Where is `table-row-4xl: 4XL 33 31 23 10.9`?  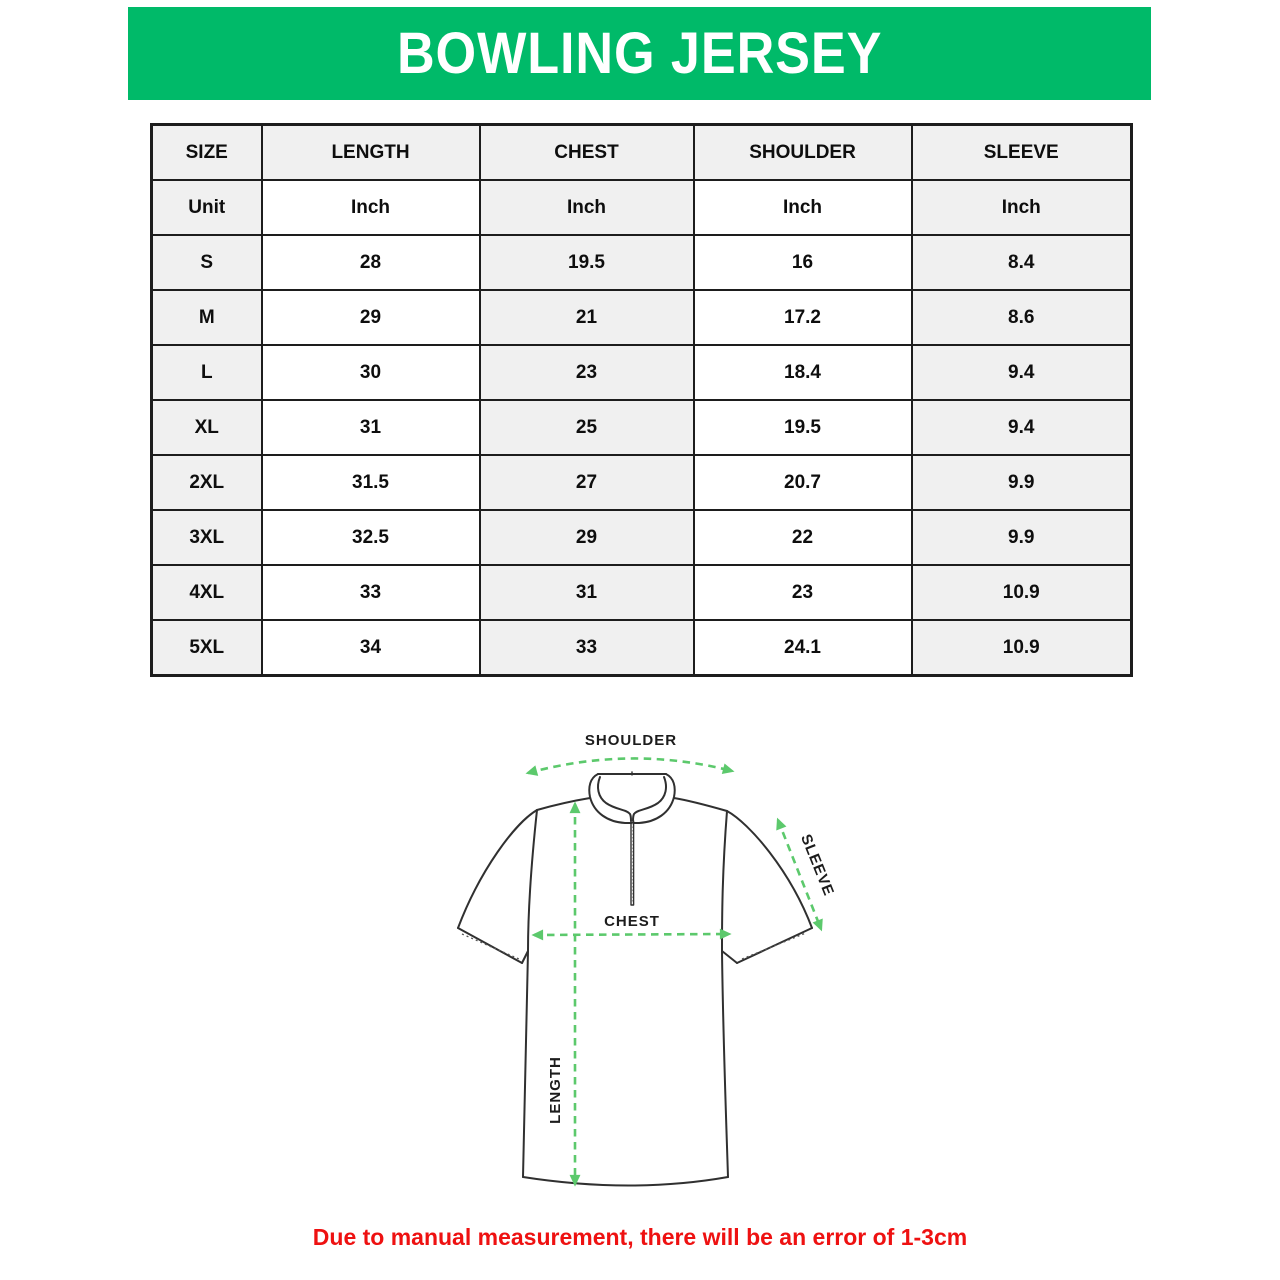
table-row-4xl: 4XL 33 31 23 10.9 is located at coordinates (641, 592).